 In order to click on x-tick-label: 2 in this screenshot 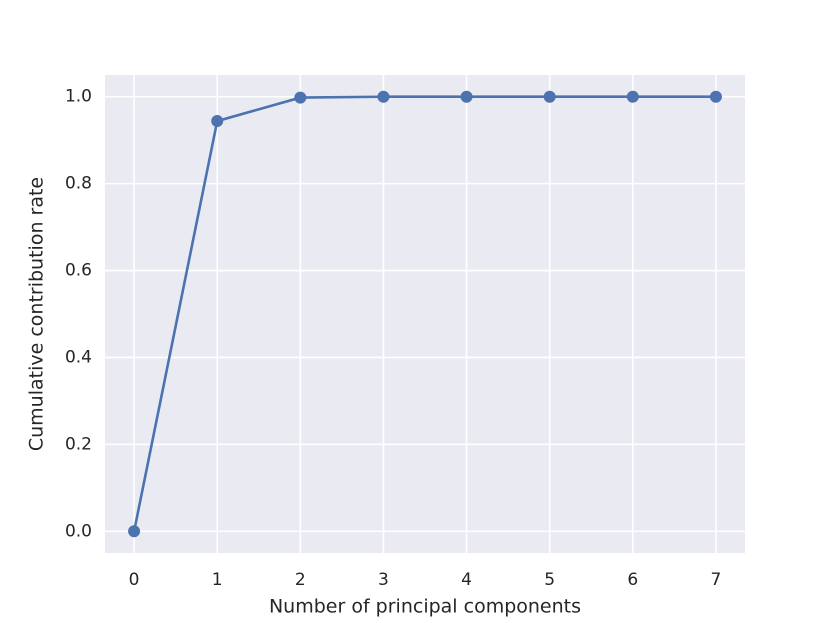, I will do `click(300, 580)`.